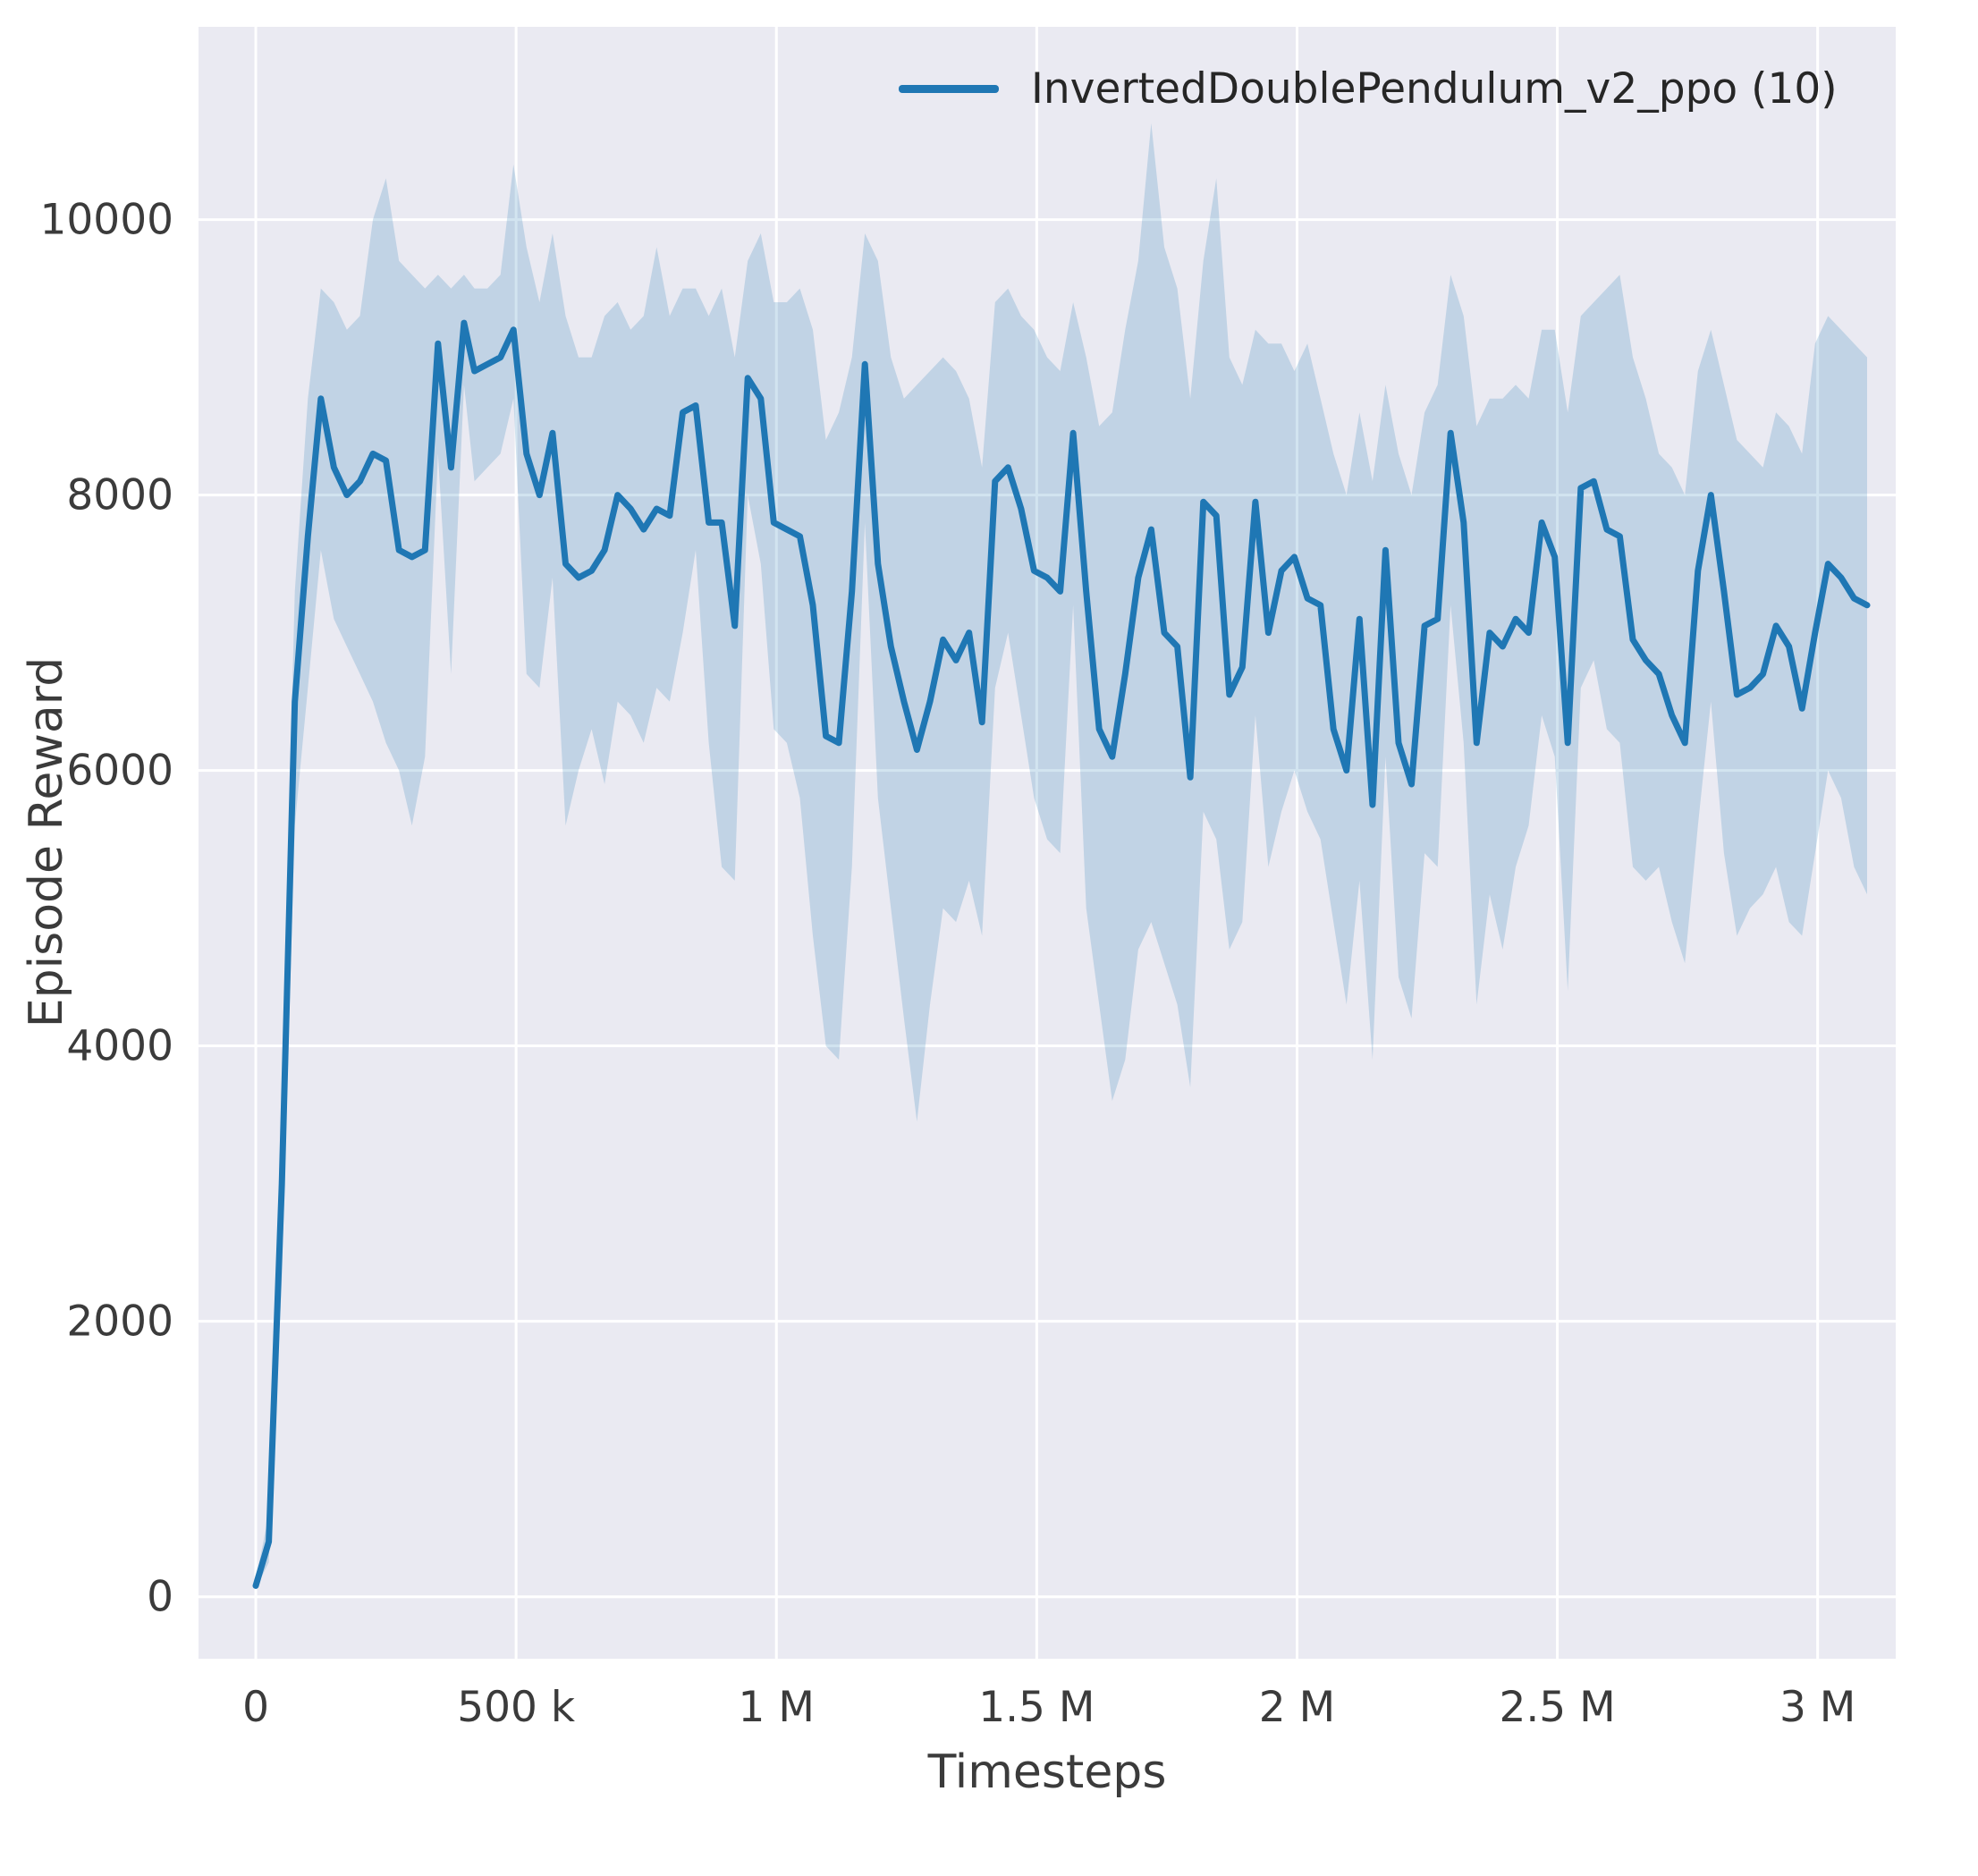  What do you see at coordinates (119, 771) in the screenshot?
I see `y-tick-label: 6000` at bounding box center [119, 771].